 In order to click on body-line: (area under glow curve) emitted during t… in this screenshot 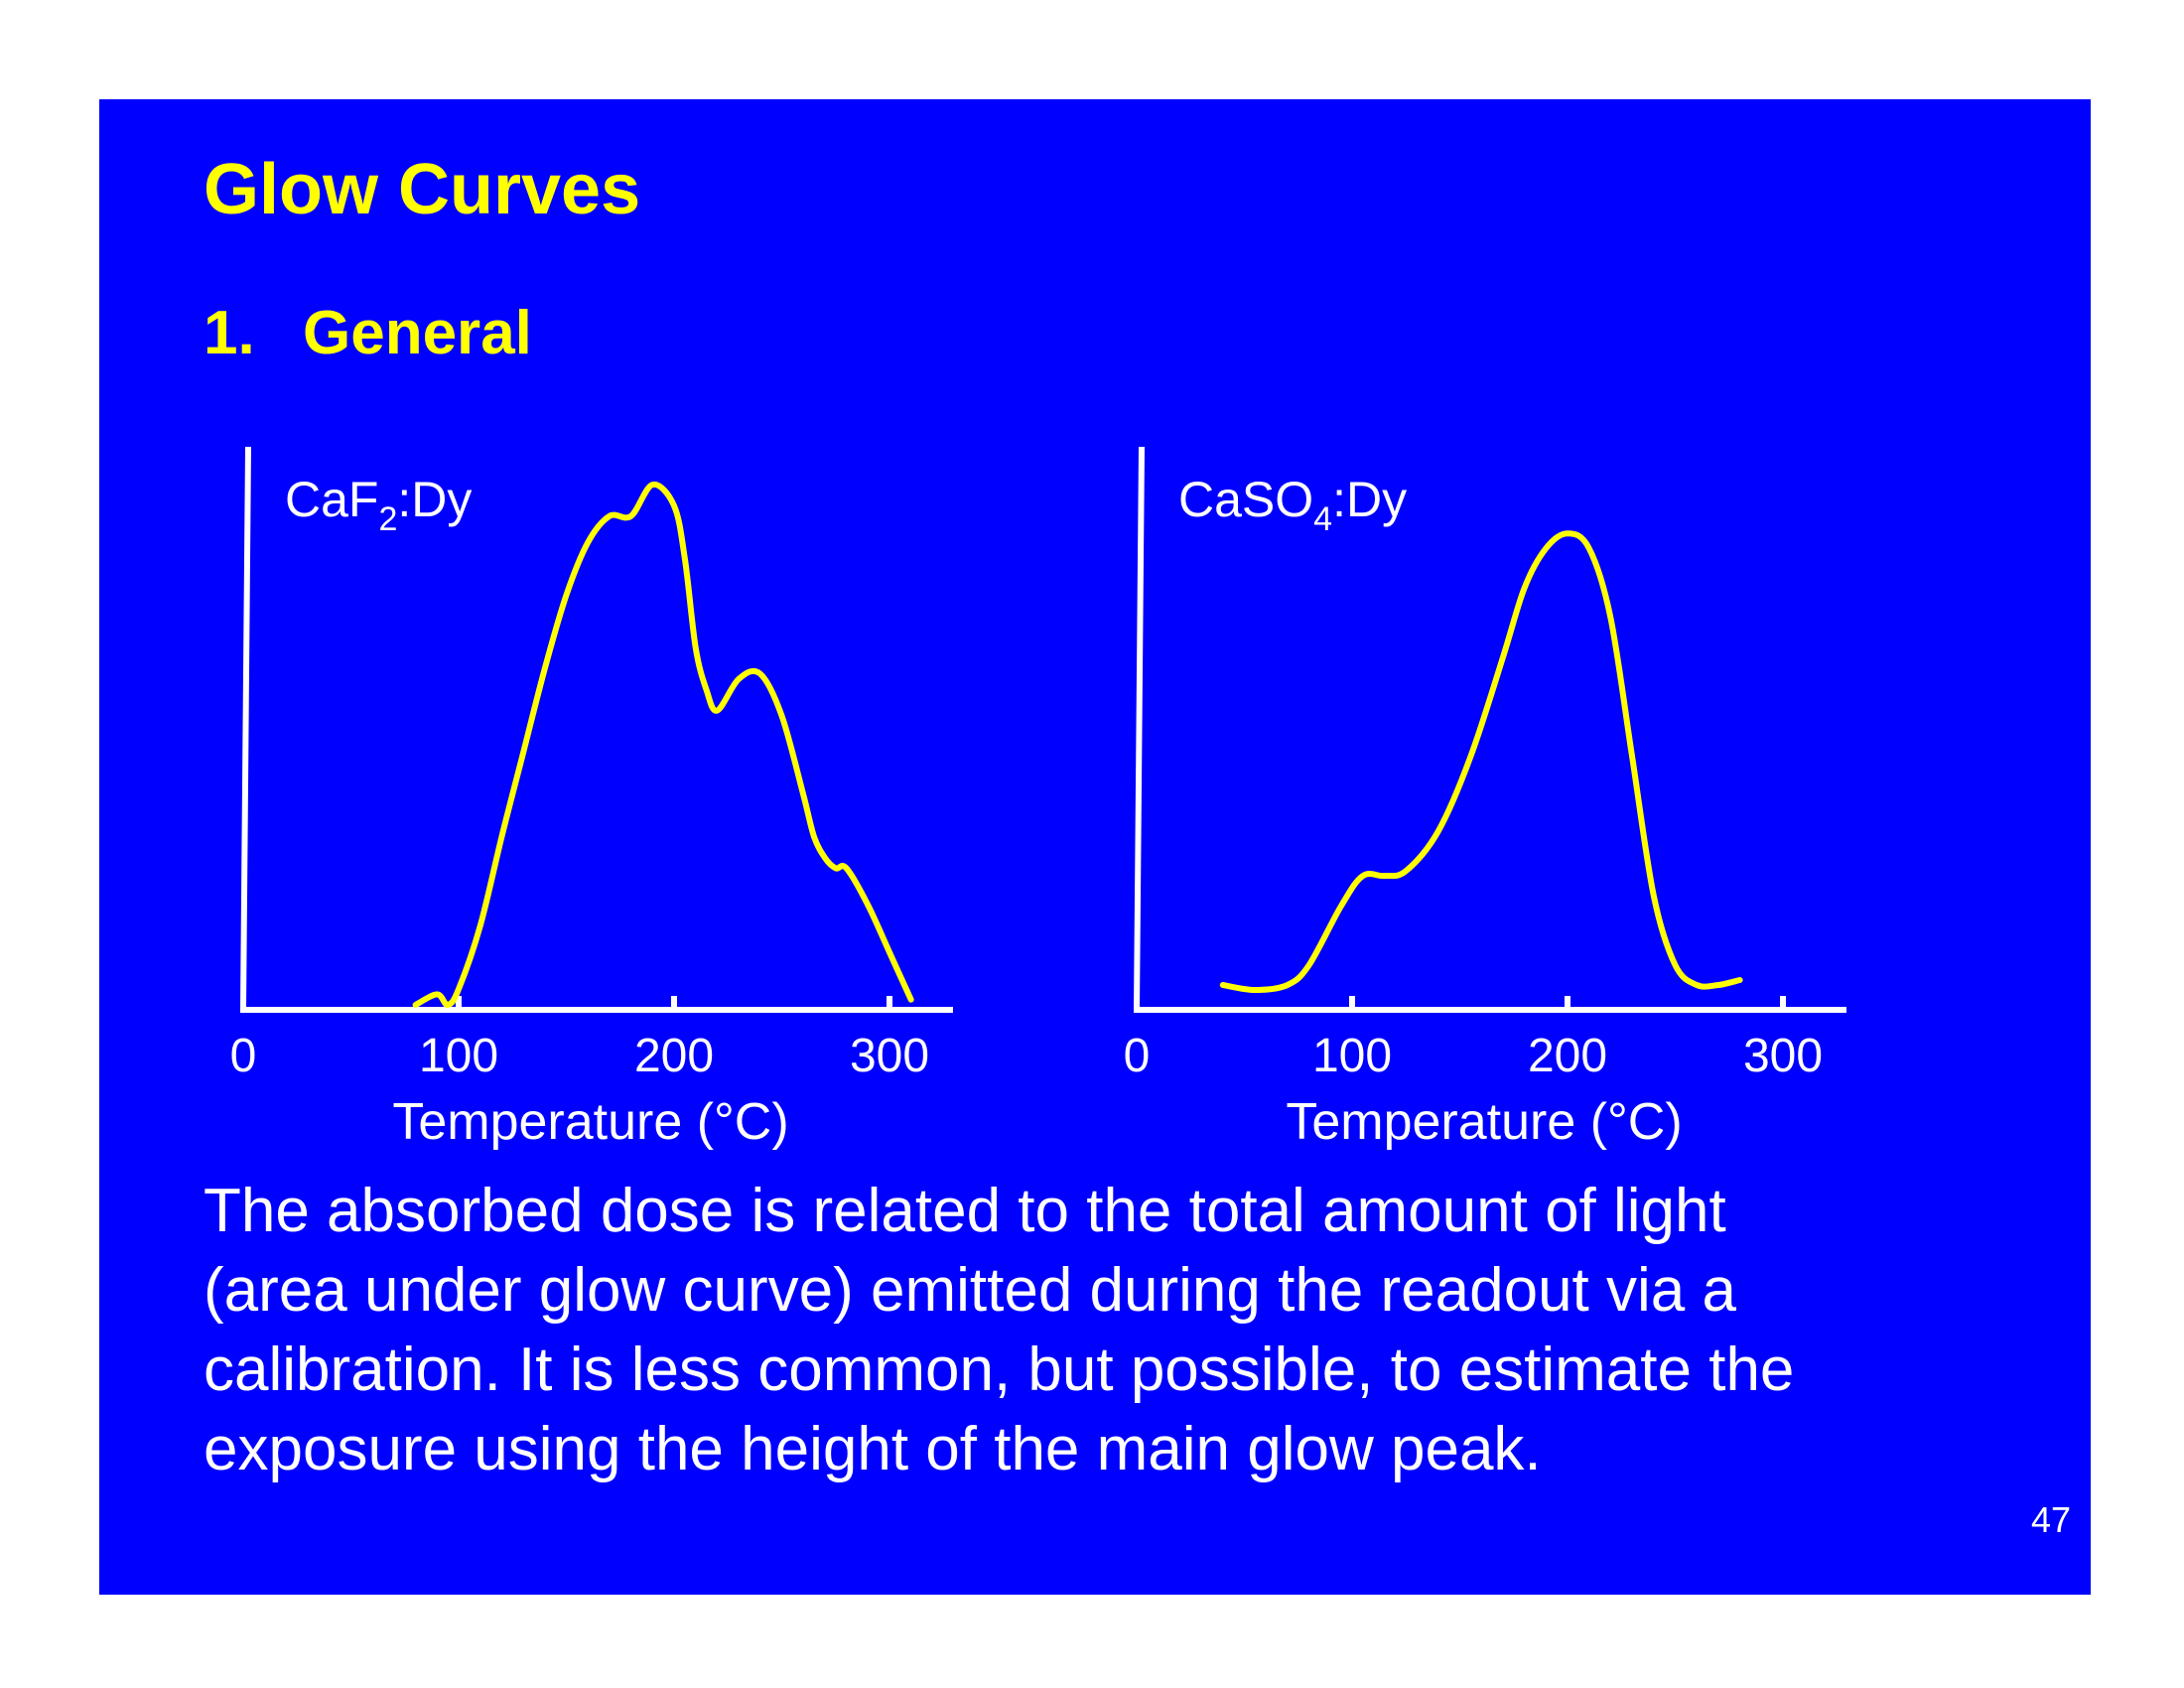, I will do `click(970, 1290)`.